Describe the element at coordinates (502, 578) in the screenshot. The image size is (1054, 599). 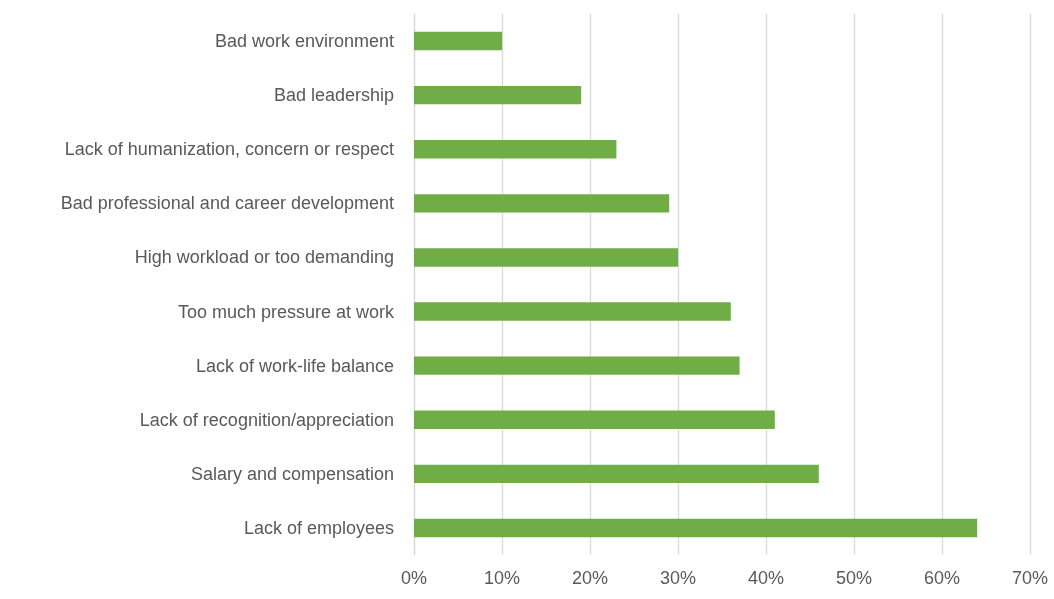
I see `x-tick-label: 10%` at that location.